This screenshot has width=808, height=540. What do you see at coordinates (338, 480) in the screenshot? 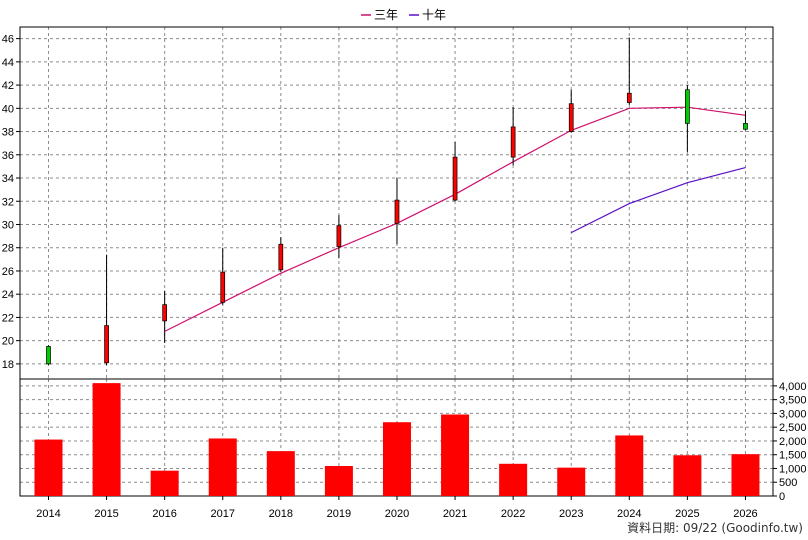
I see `volume-bar-2019` at bounding box center [338, 480].